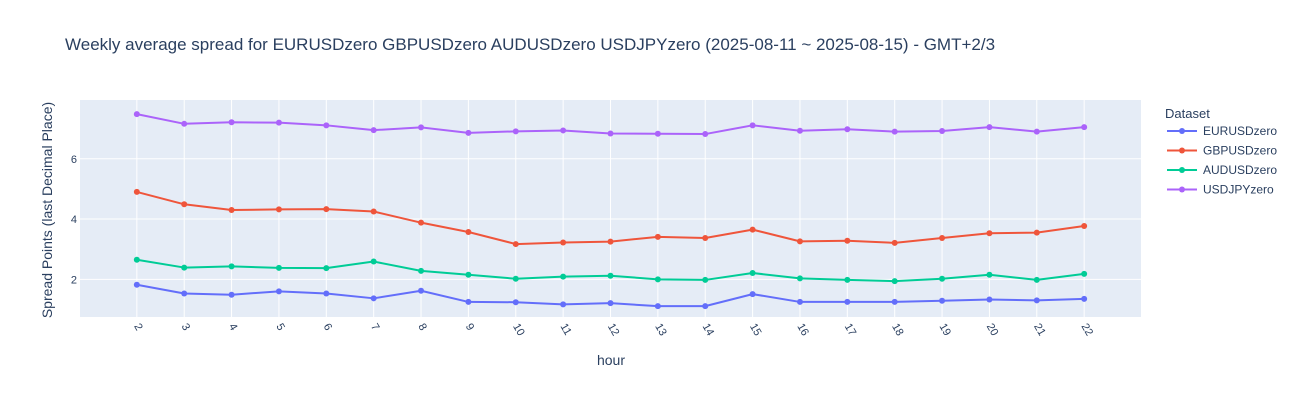 This screenshot has height=400, width=1300. I want to click on series-gbpusdzero, so click(610, 218).